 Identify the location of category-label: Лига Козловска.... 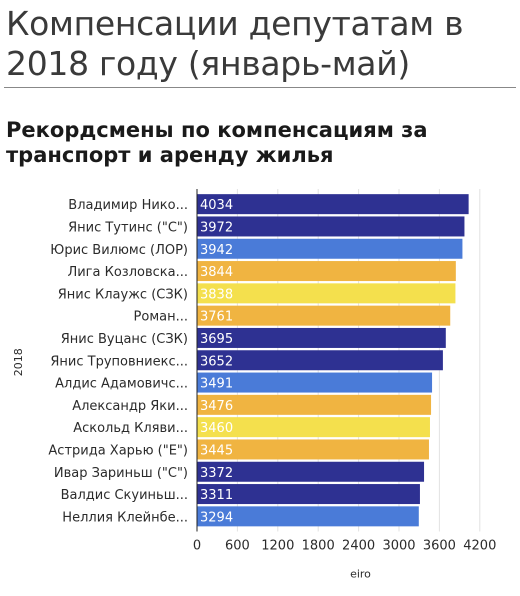
(127, 272).